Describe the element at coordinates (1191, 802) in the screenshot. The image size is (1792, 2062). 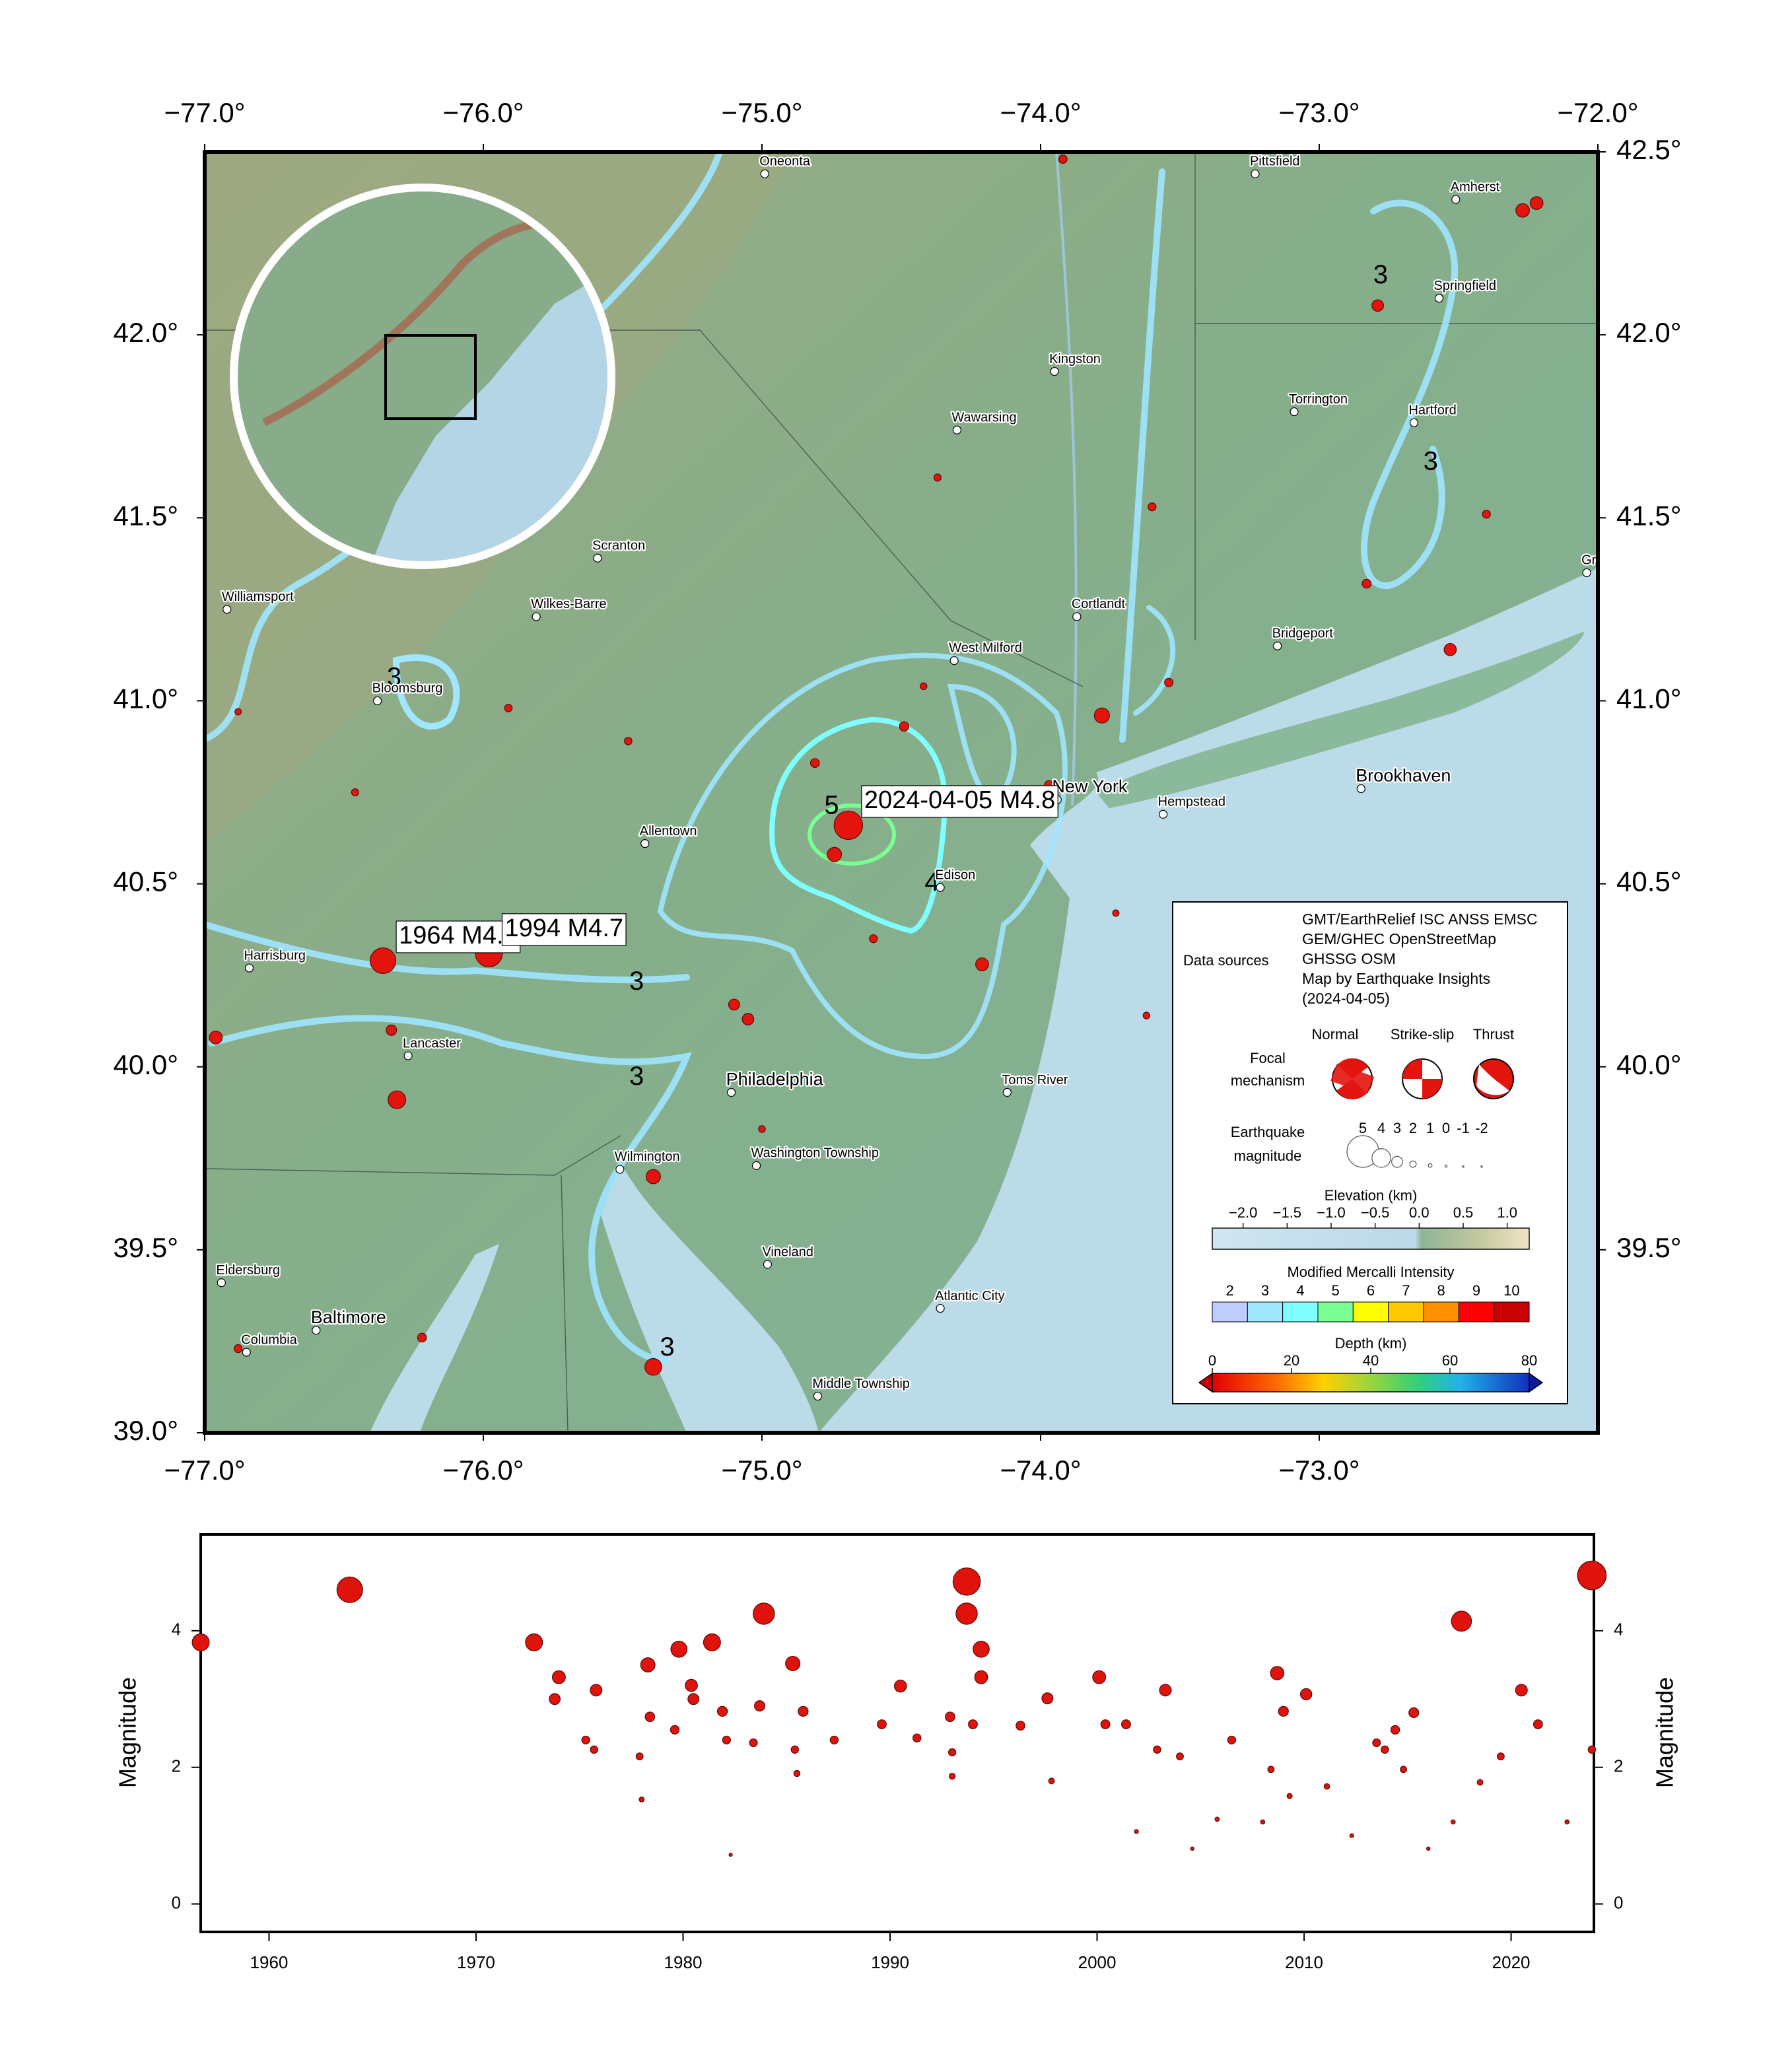
I see `city-label: Hempstead` at that location.